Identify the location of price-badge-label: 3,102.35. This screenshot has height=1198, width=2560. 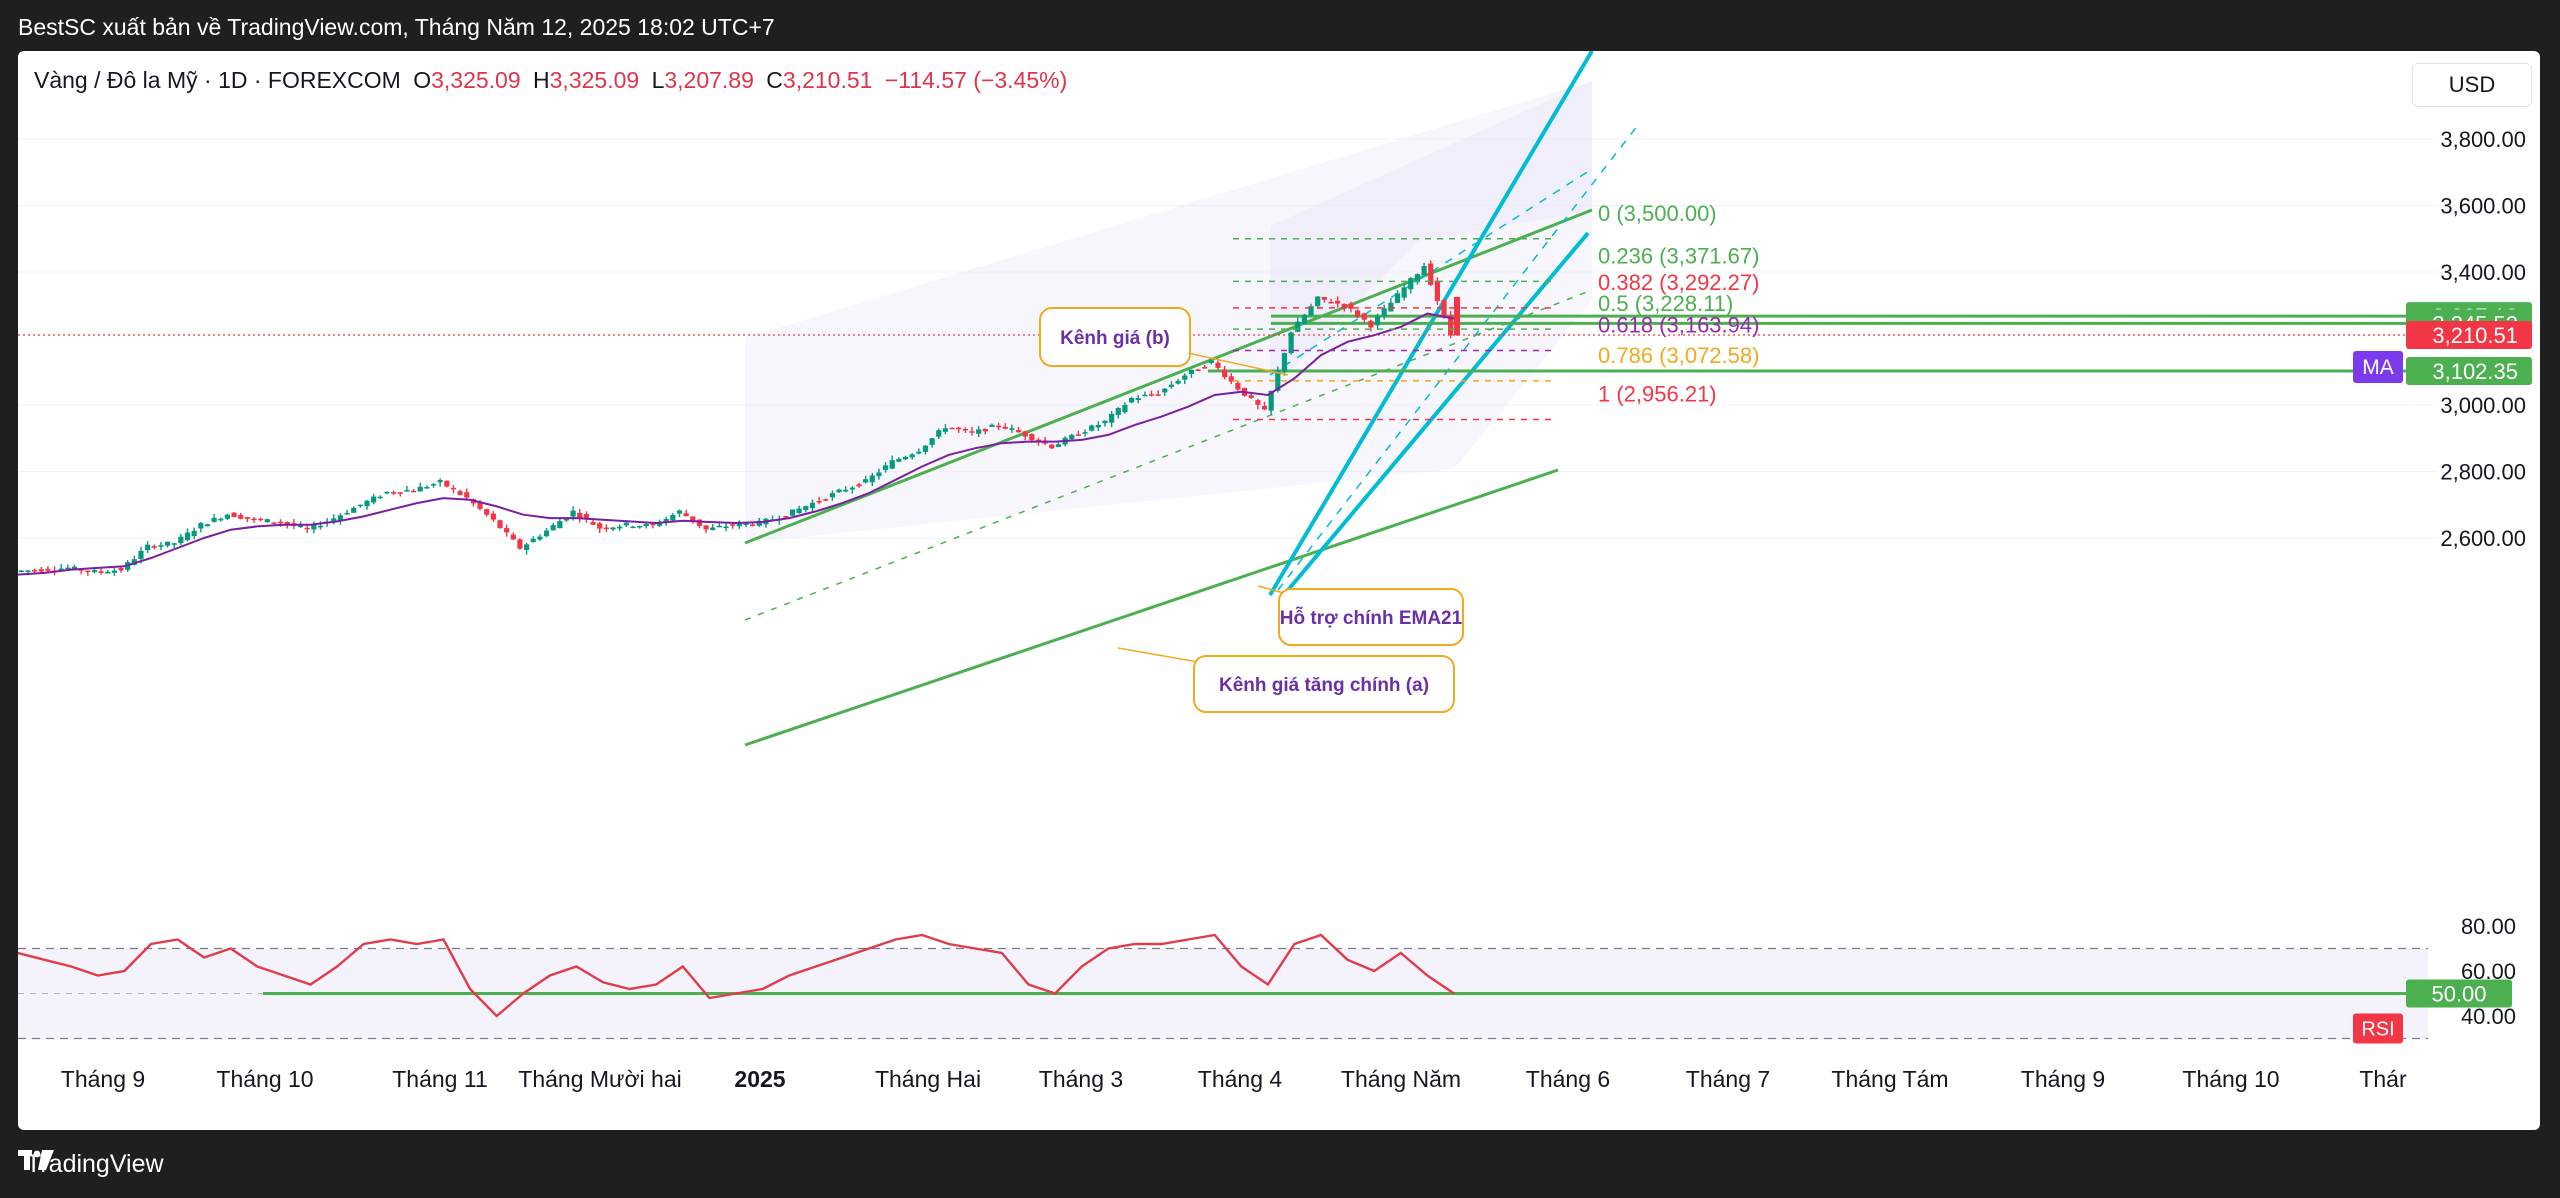
(2475, 371).